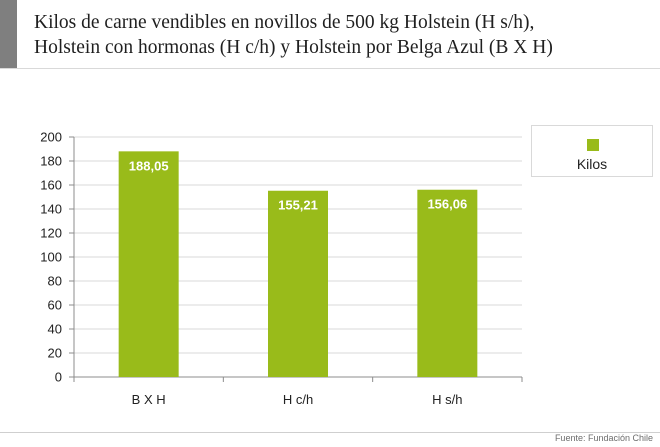 Image resolution: width=660 pixels, height=447 pixels. Describe the element at coordinates (51, 209) in the screenshot. I see `y-tick-label-140: 140` at that location.